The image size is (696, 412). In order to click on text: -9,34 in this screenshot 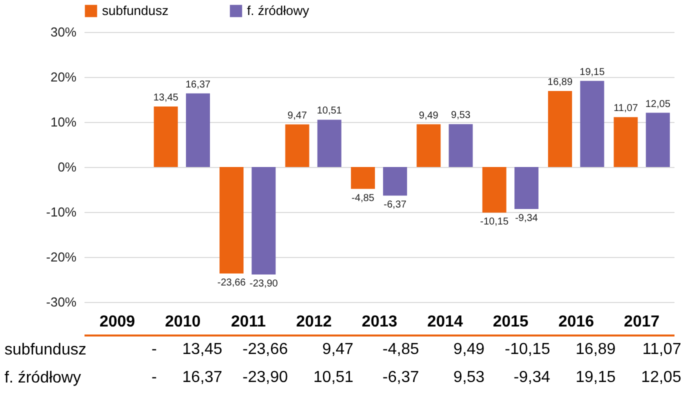, I will do `click(526, 218)`.